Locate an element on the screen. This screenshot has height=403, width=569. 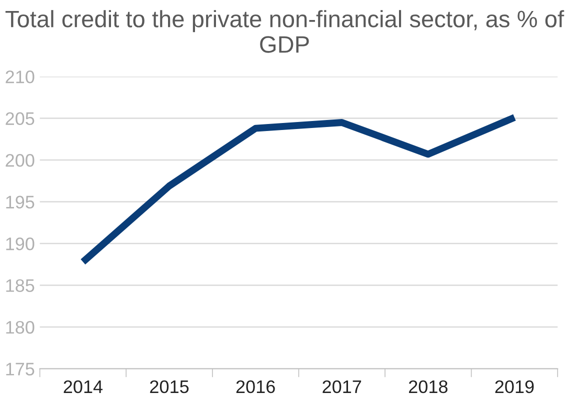
y-tick-label: 180 is located at coordinates (20, 327).